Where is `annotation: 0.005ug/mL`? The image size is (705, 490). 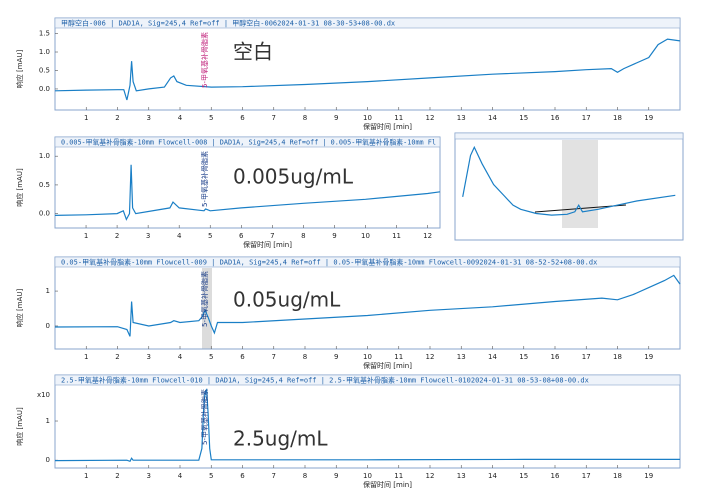 annotation: 0.005ug/mL is located at coordinates (293, 177).